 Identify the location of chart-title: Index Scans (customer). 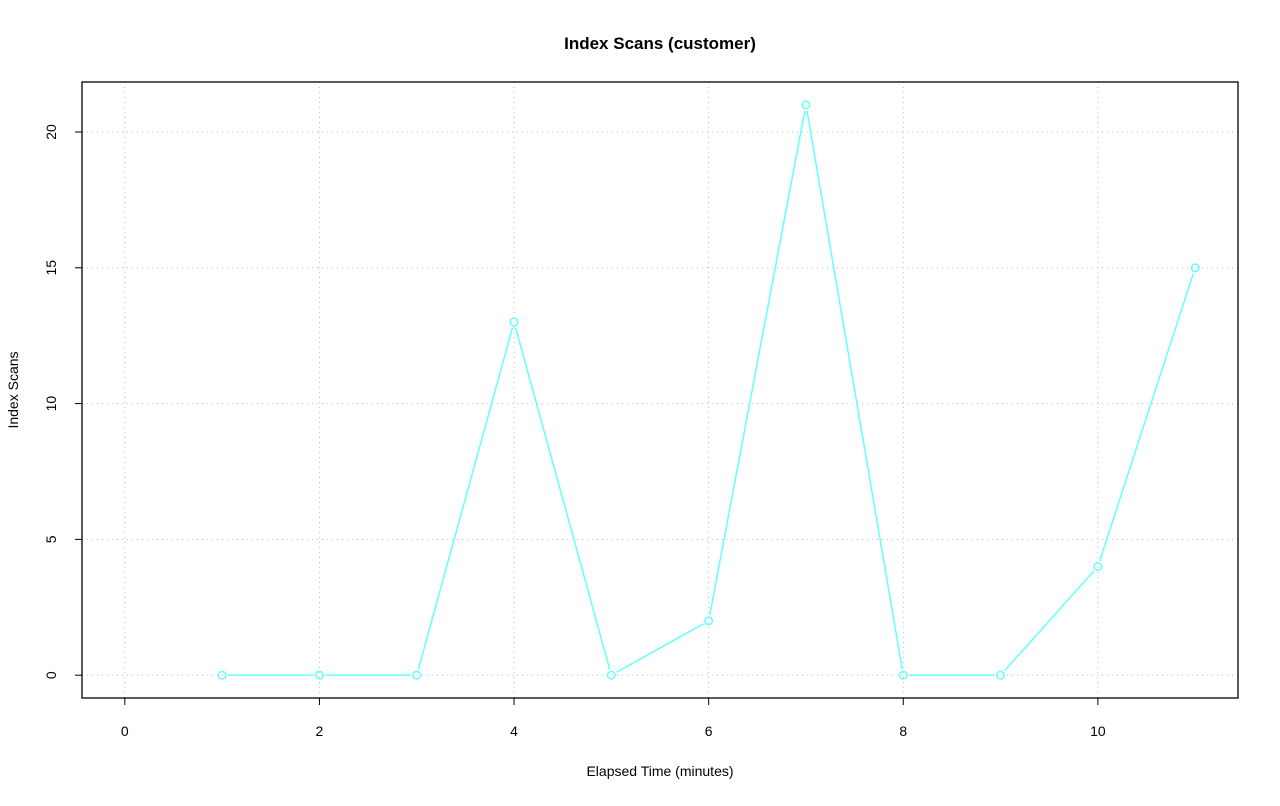
(660, 43).